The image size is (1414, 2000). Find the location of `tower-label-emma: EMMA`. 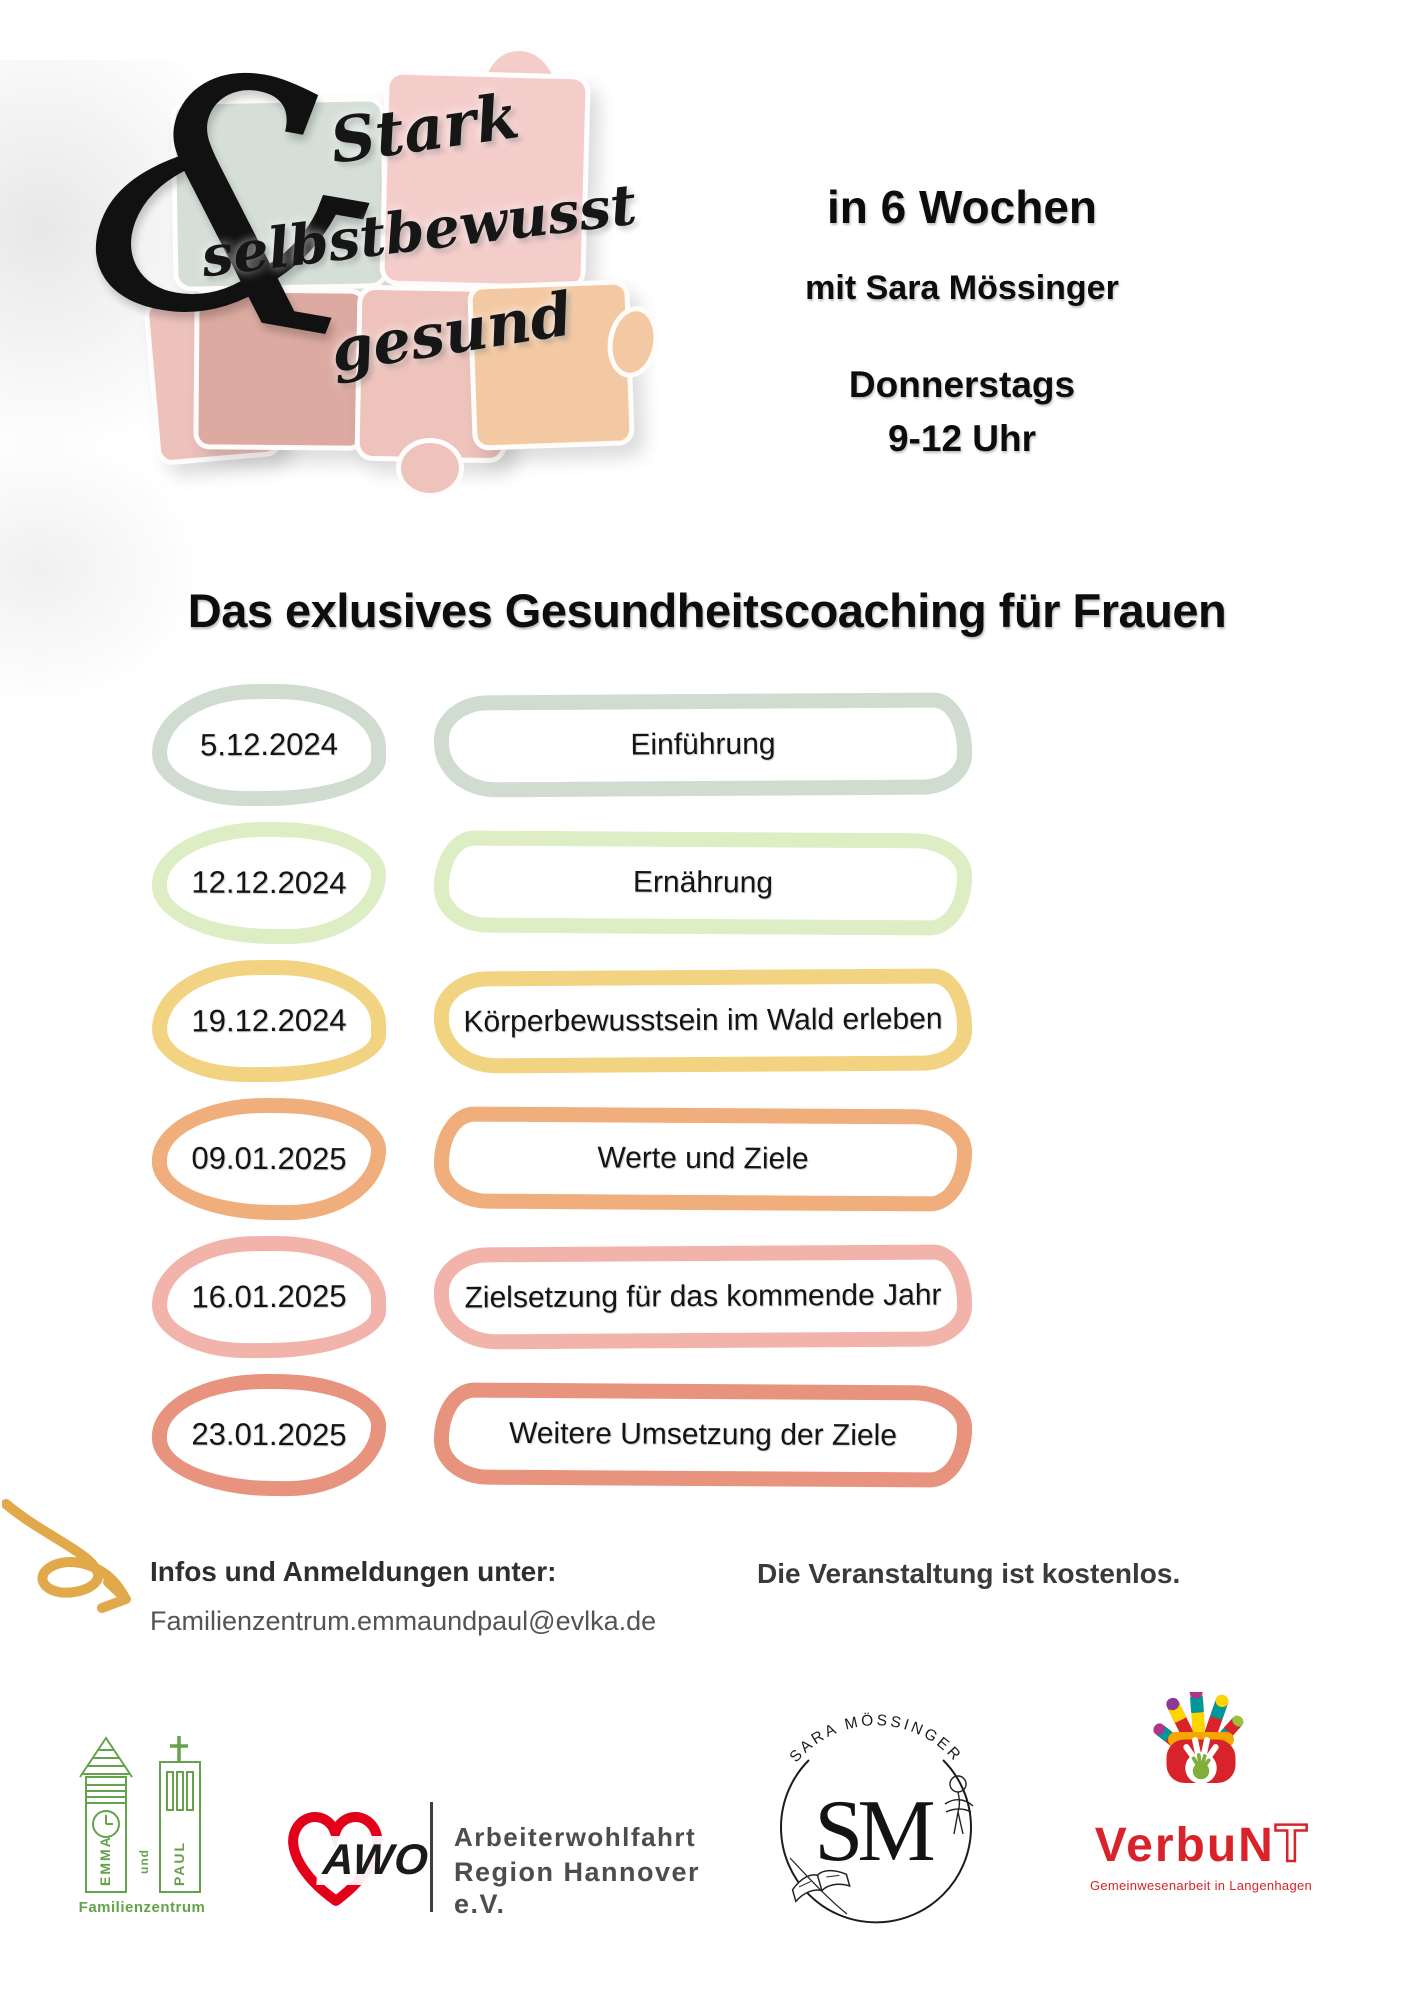

tower-label-emma: EMMA is located at coordinates (105, 1860).